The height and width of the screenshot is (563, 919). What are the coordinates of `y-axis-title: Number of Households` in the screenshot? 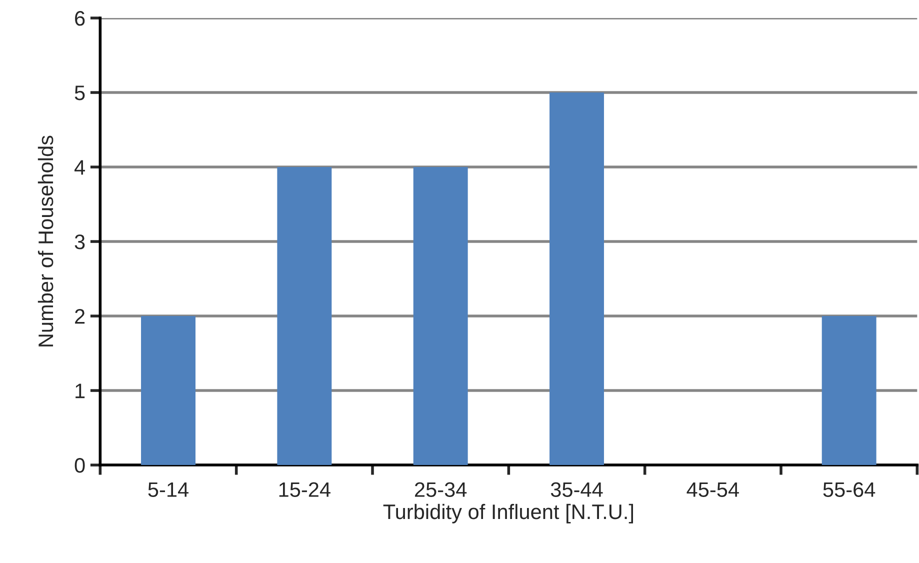 It's located at (46, 241).